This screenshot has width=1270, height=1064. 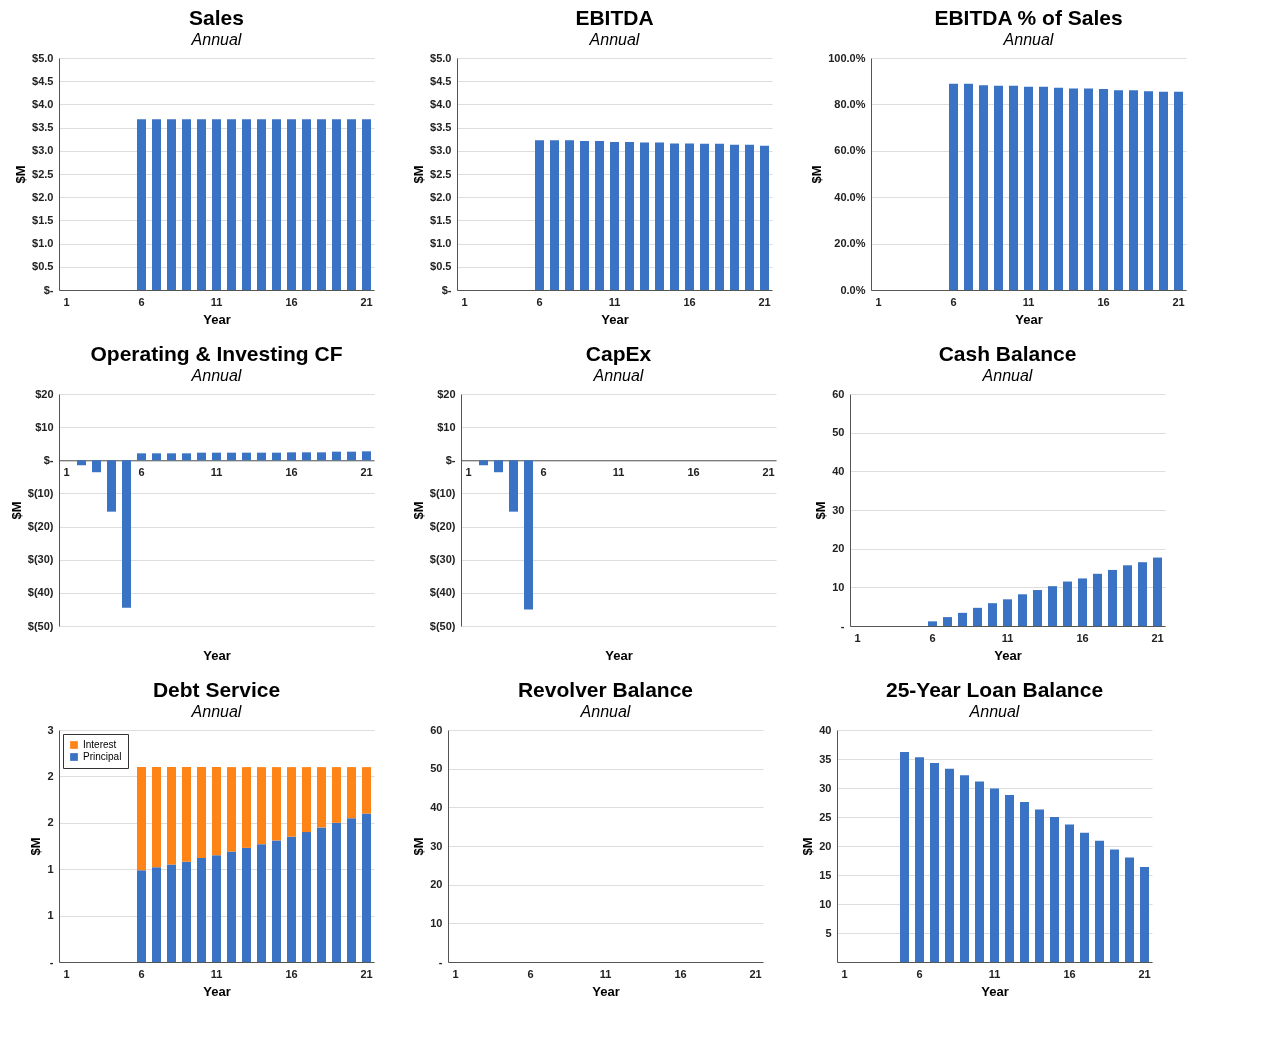 I want to click on y-tick-label: $5.0, so click(x=43, y=57).